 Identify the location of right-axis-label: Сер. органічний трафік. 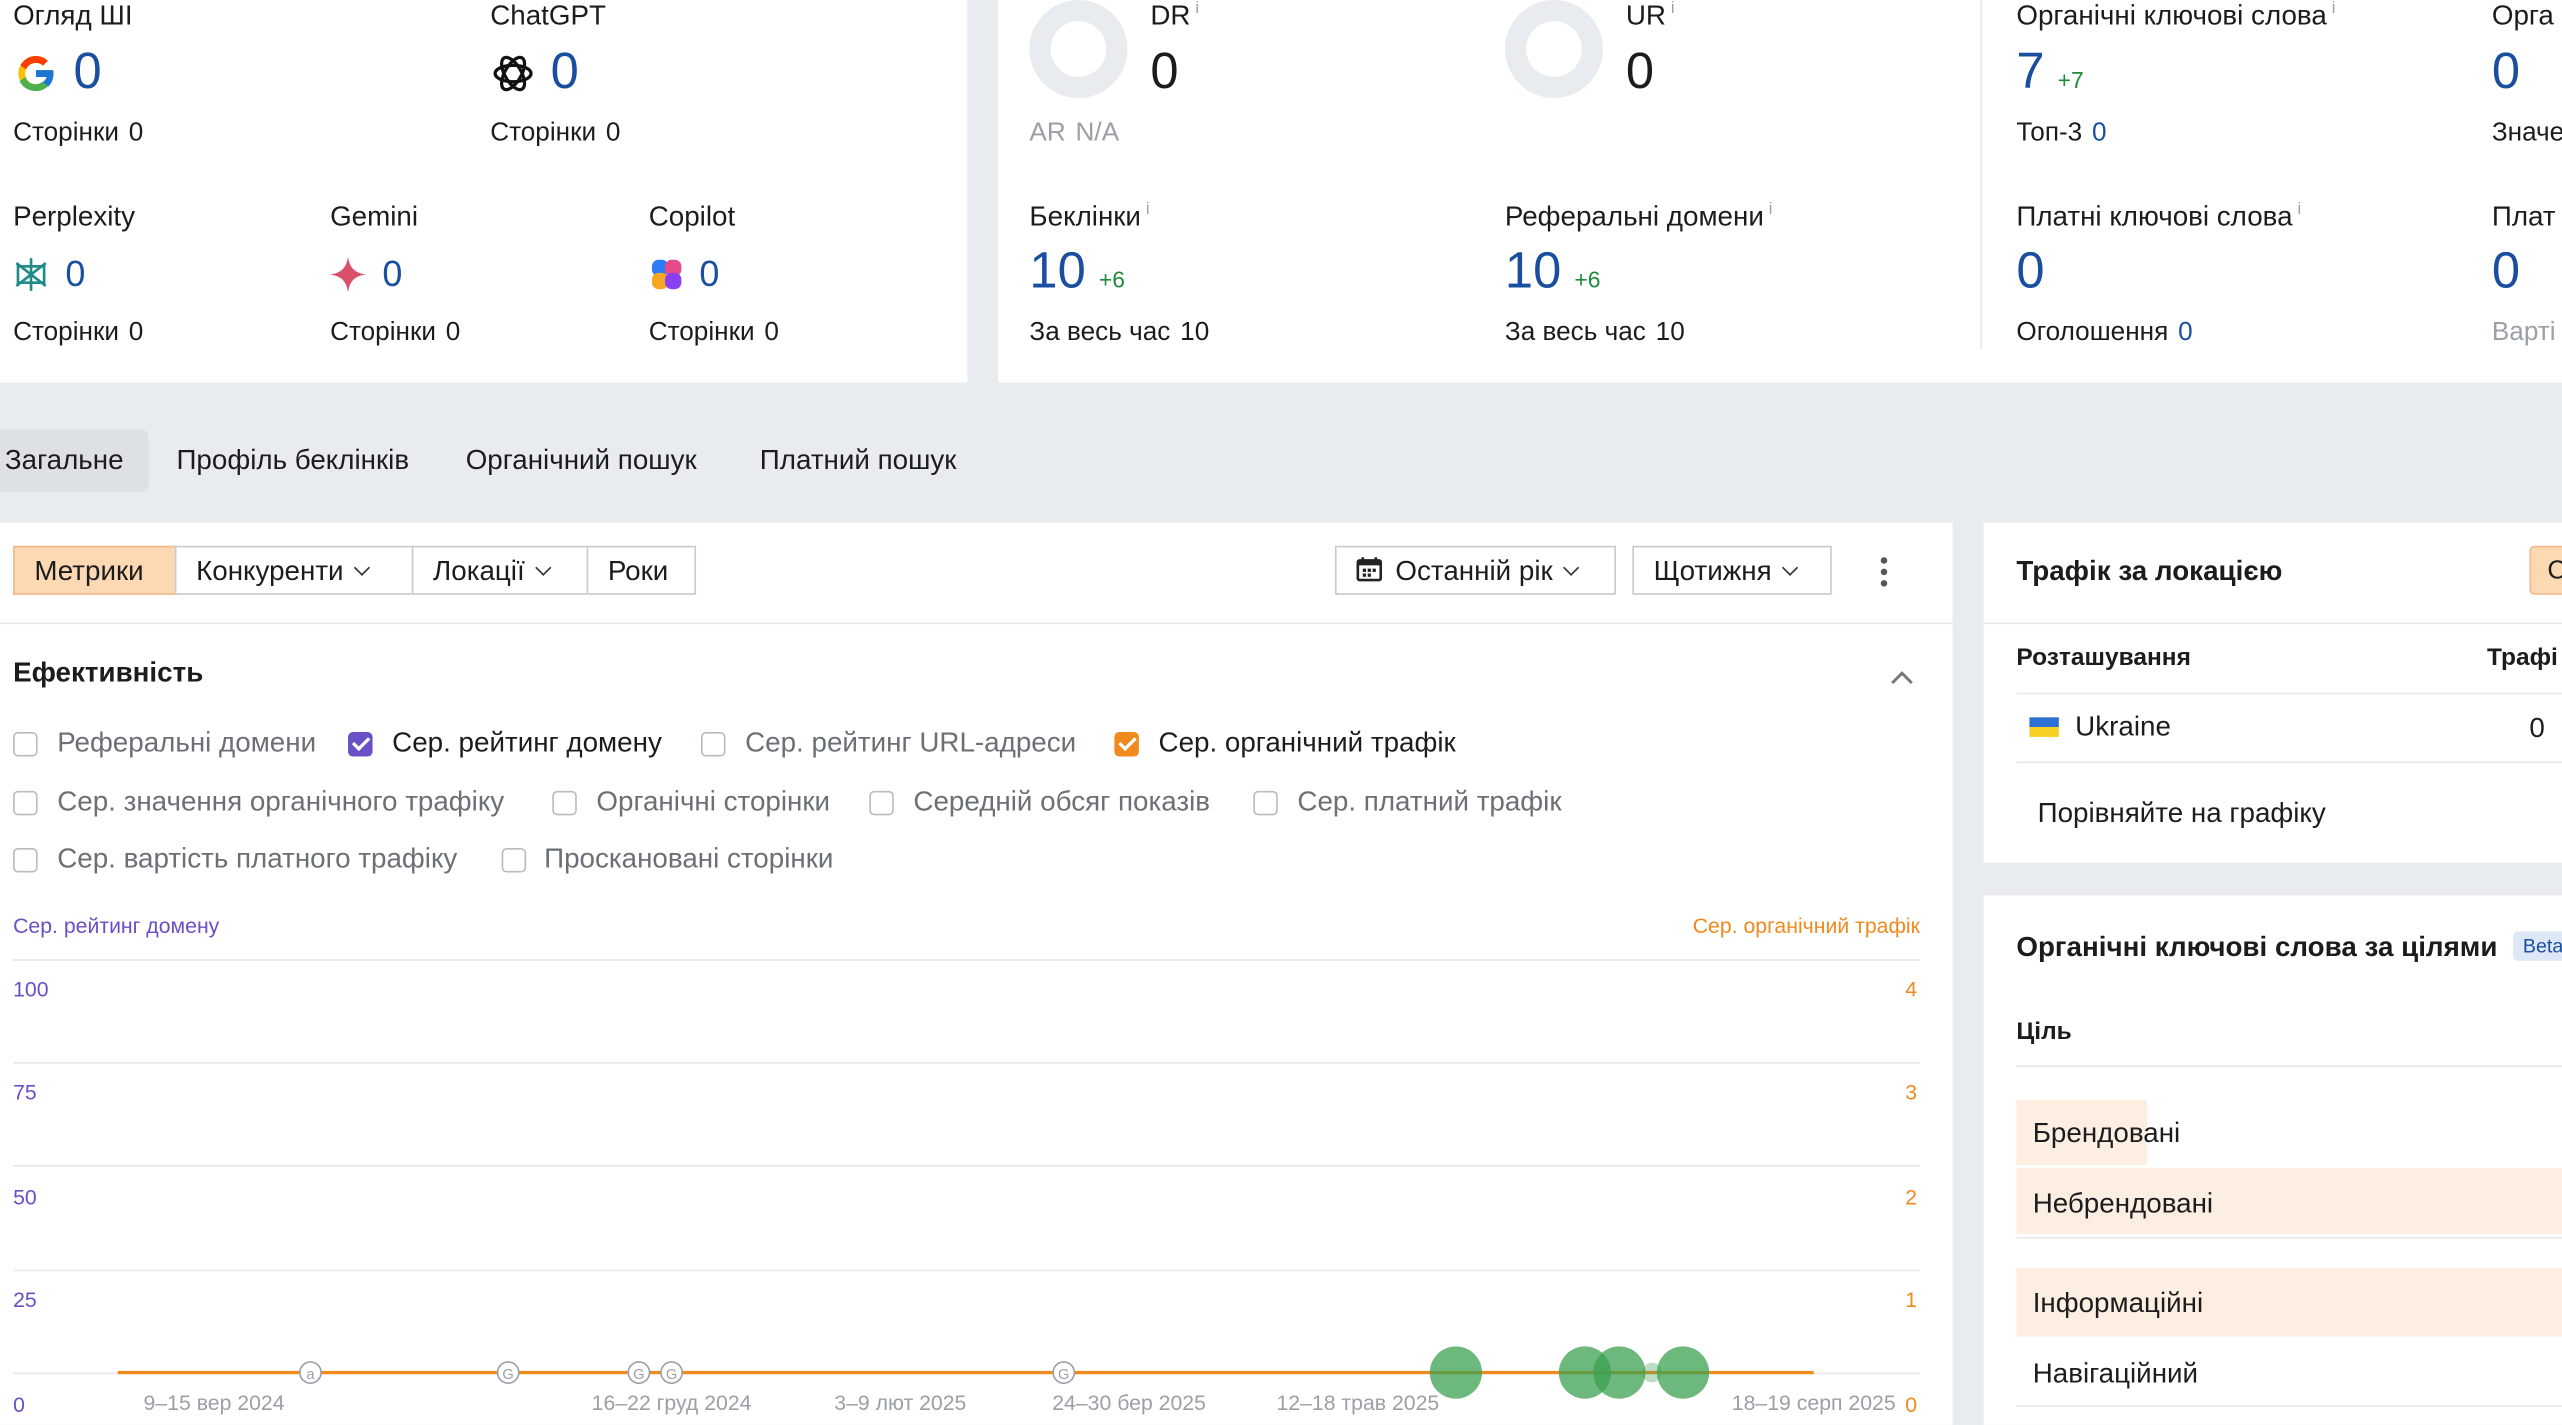
(1806, 925).